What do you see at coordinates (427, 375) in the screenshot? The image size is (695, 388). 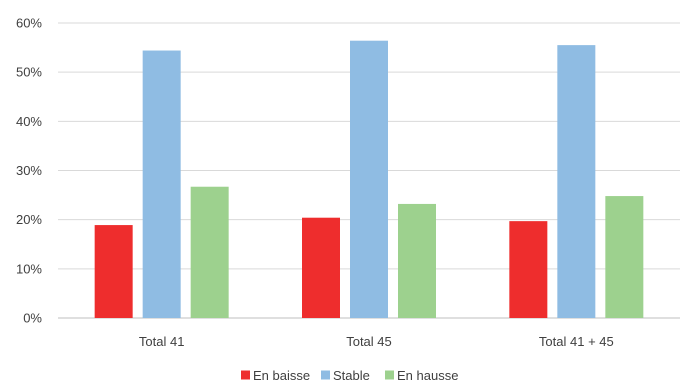 I see `legend-label: En hausse` at bounding box center [427, 375].